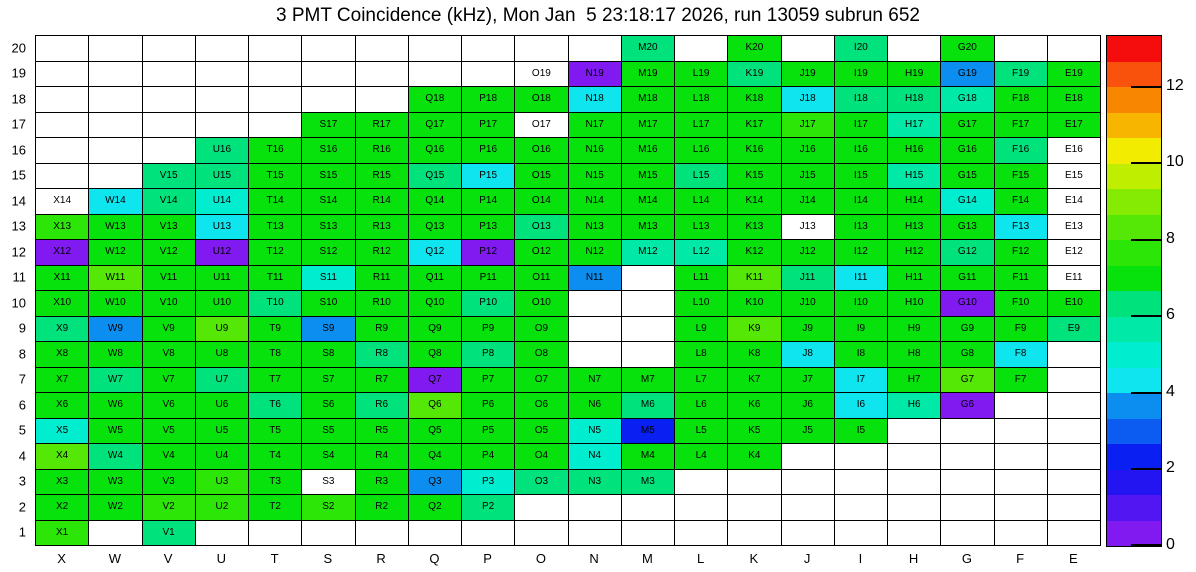  I want to click on cell-F10: F10, so click(1020, 303).